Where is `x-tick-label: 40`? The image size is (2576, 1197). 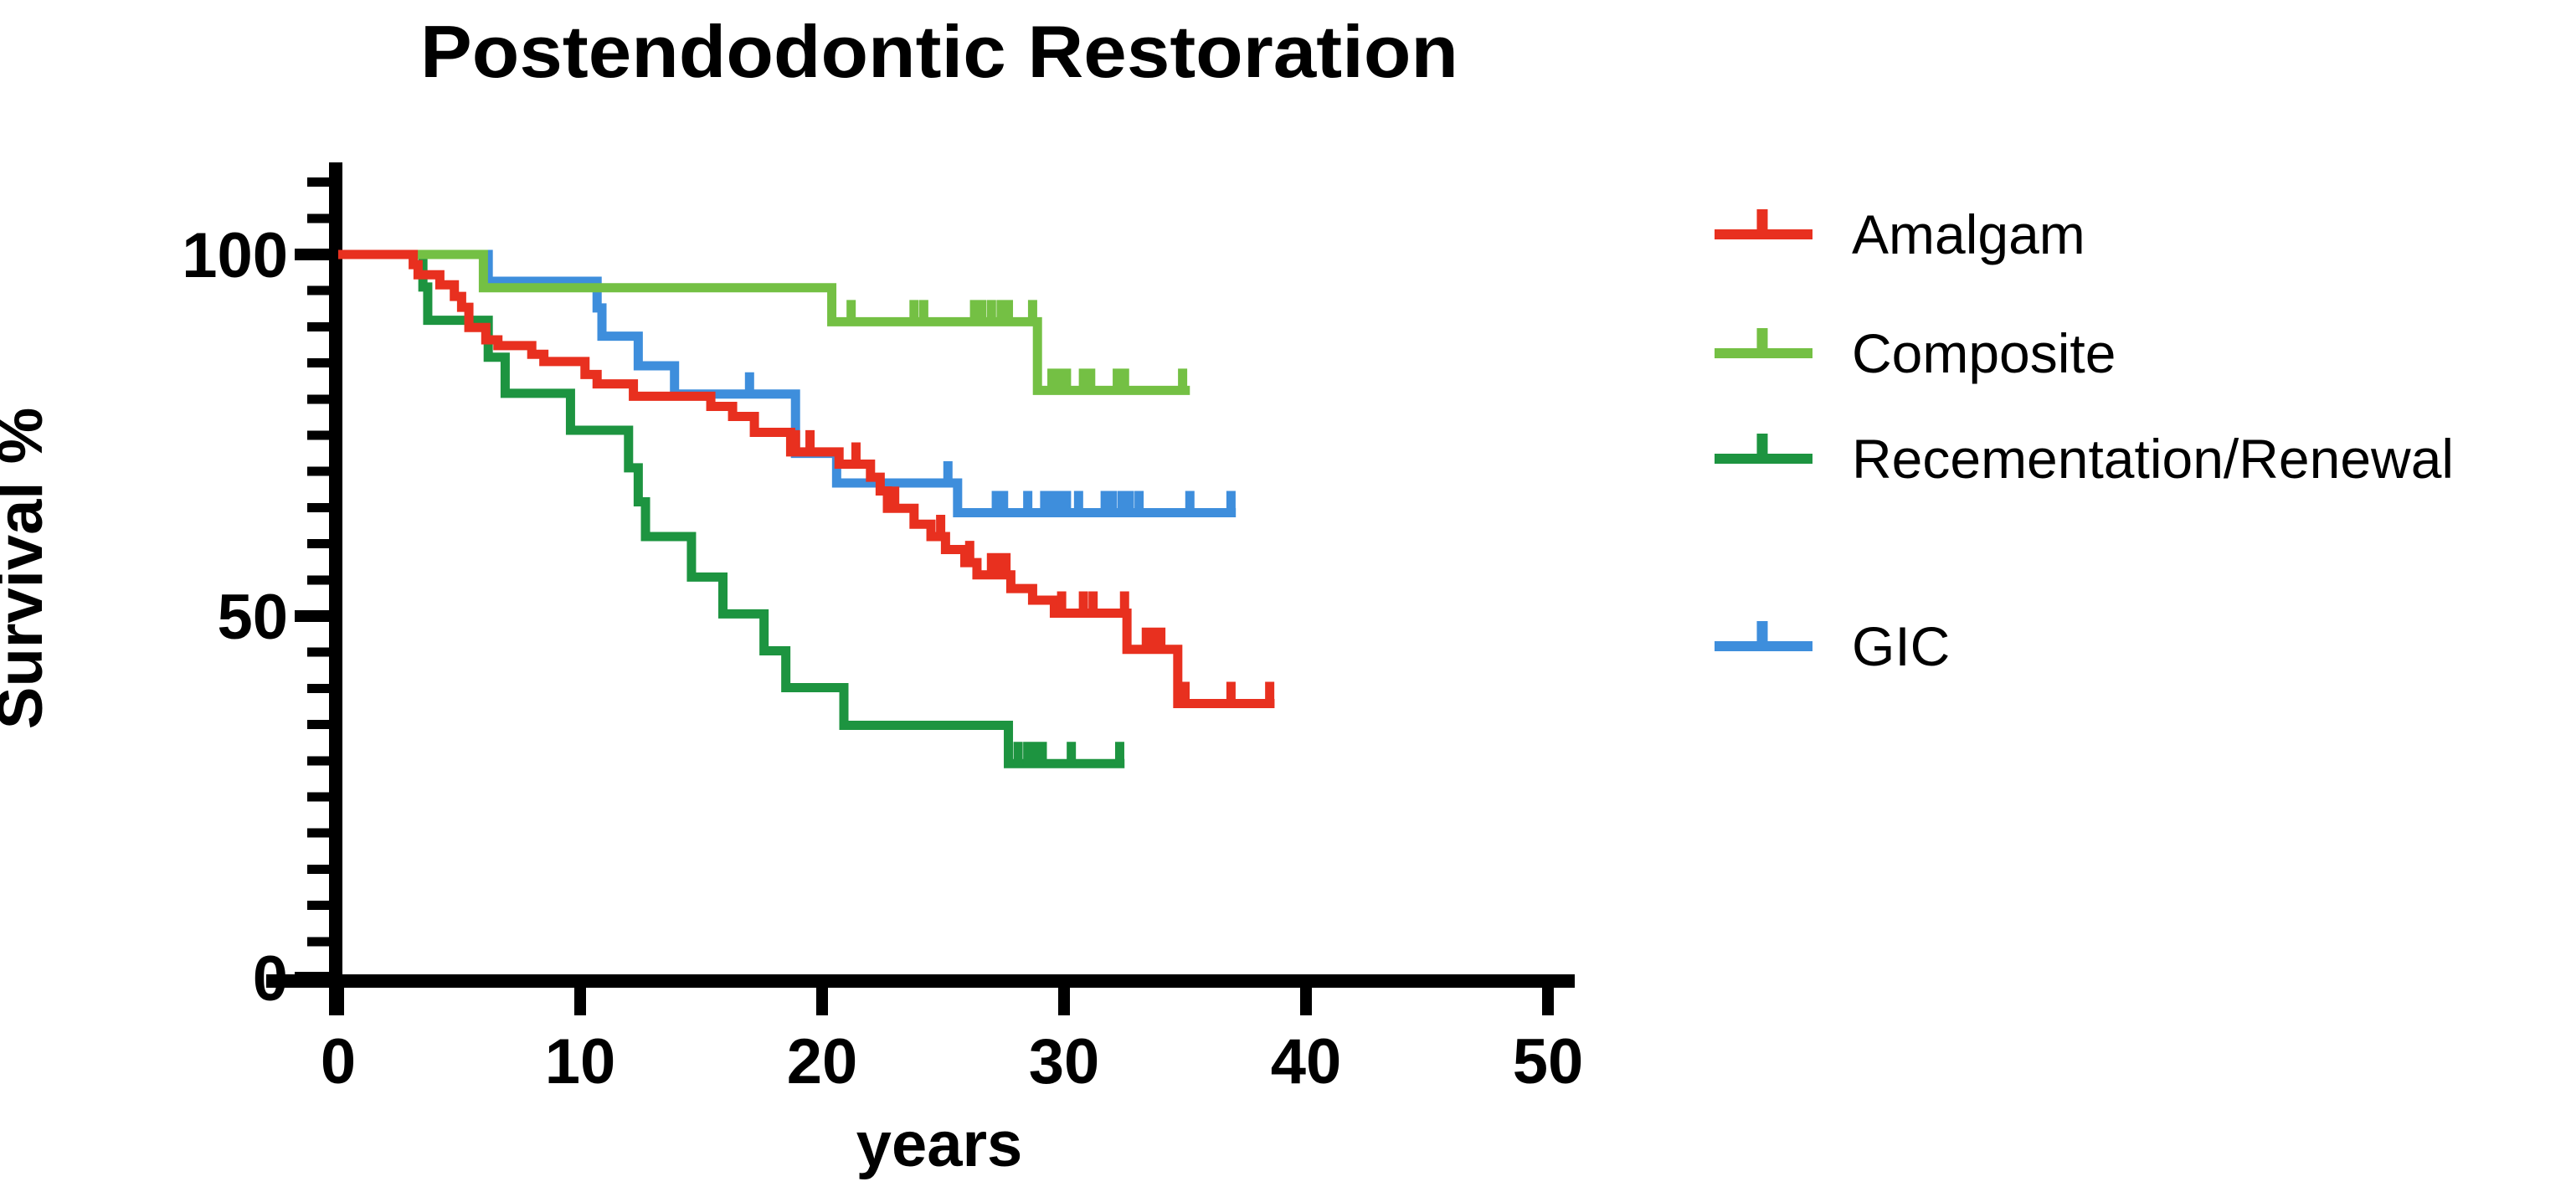 x-tick-label: 40 is located at coordinates (1307, 1061).